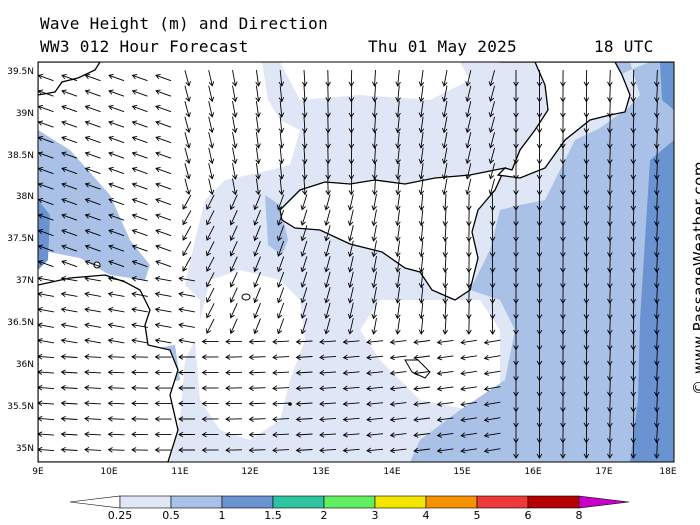 This screenshot has width=700, height=525. Describe the element at coordinates (25, 449) in the screenshot. I see `lat-label: 35N` at that location.